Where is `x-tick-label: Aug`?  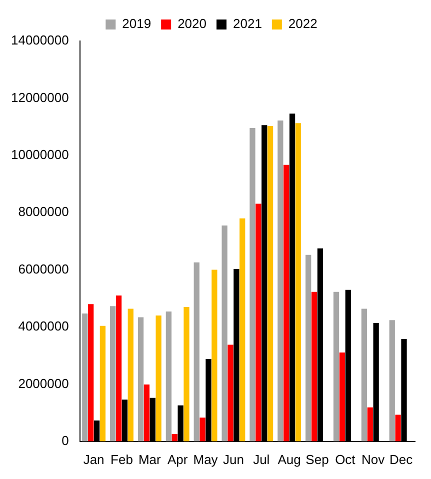
x-tick-label: Aug is located at coordinates (289, 459).